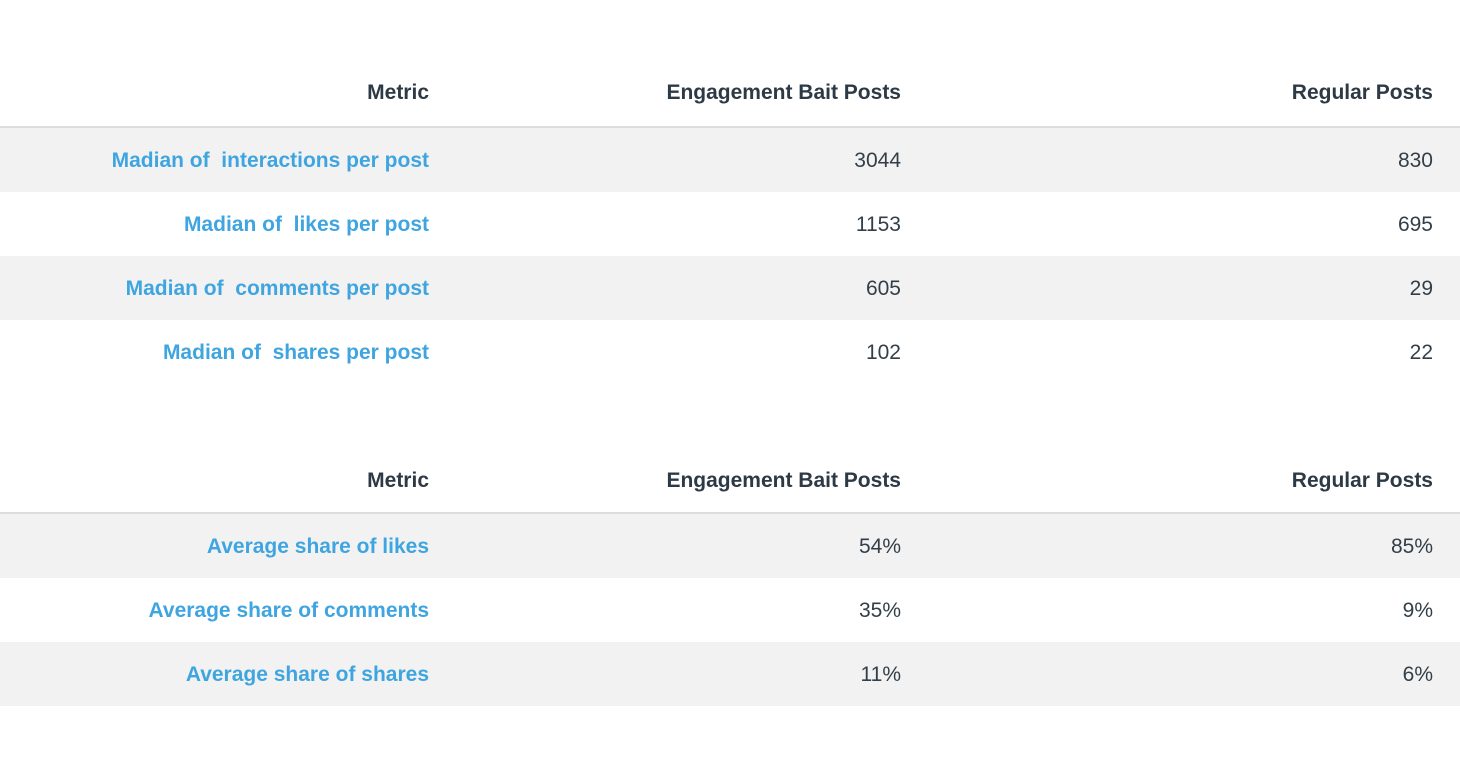 This screenshot has width=1460, height=761. I want to click on regular-value: 29, so click(1167, 288).